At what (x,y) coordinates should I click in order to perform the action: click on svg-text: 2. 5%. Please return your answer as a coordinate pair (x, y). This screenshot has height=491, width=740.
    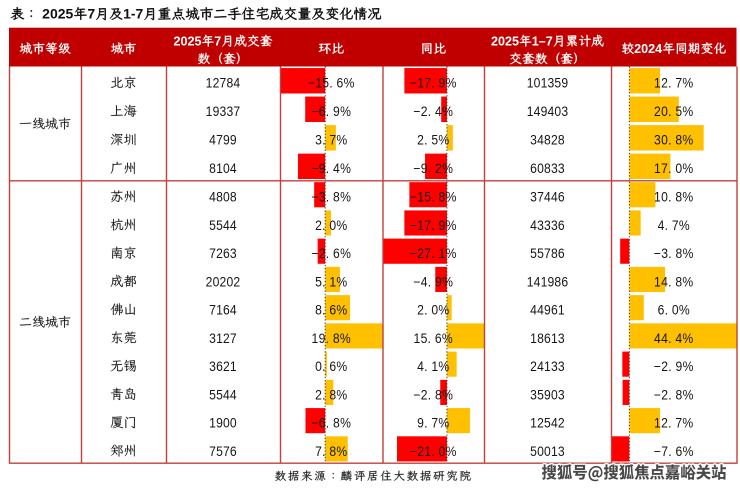
    Looking at the image, I should click on (433, 140).